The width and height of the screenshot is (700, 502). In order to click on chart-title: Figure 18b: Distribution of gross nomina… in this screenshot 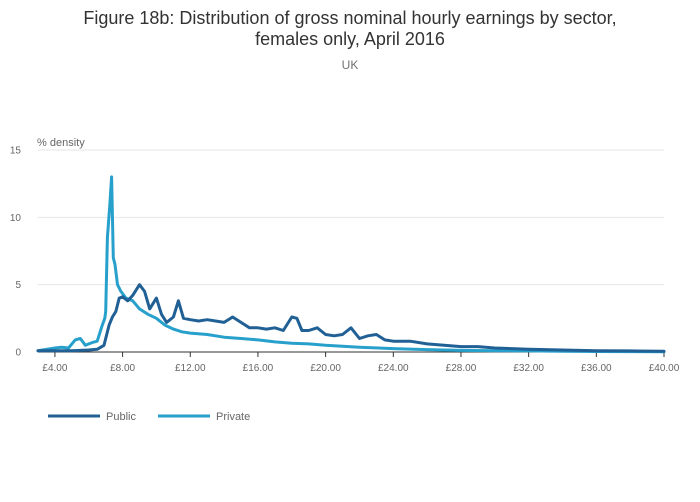, I will do `click(350, 29)`.